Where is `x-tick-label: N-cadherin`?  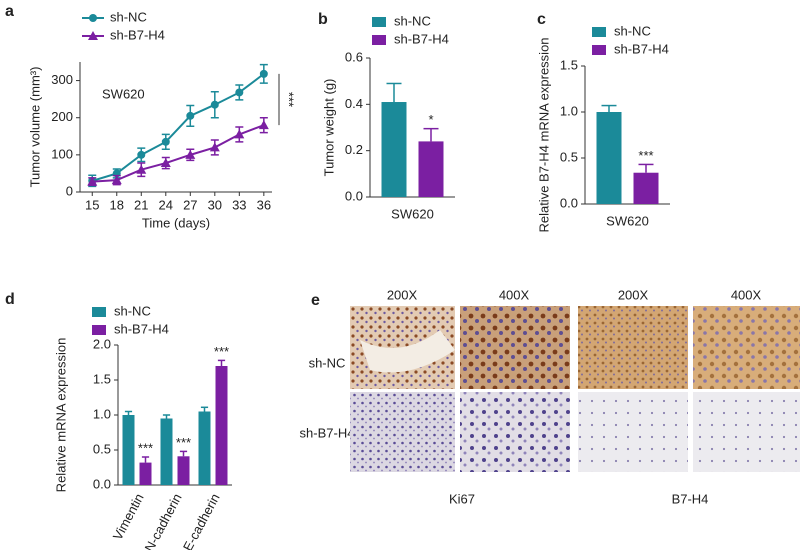 x-tick-label: N-cadherin is located at coordinates (163, 520).